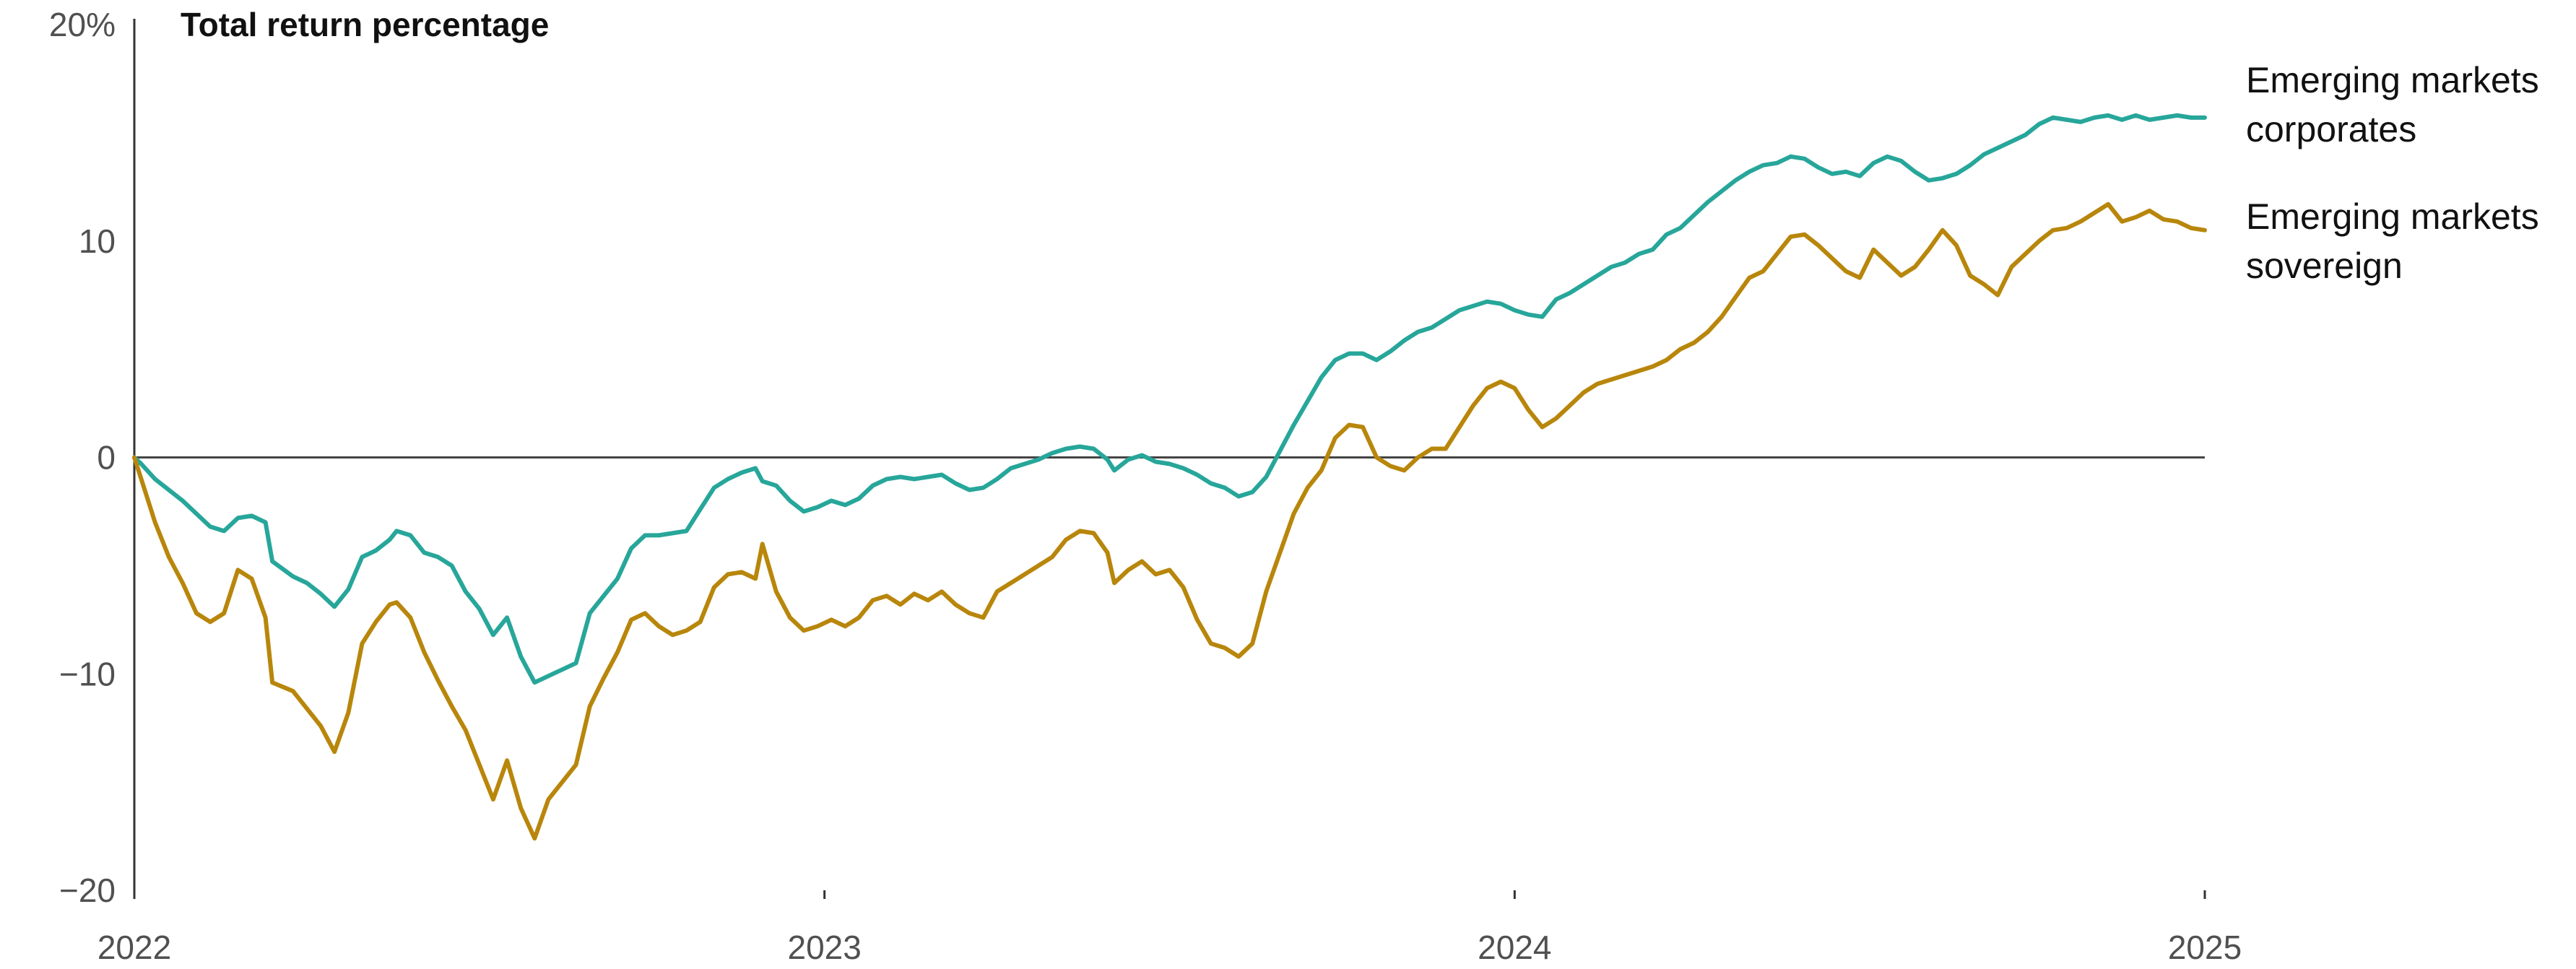 This screenshot has width=2576, height=969. I want to click on y-tick-label: −10, so click(87, 673).